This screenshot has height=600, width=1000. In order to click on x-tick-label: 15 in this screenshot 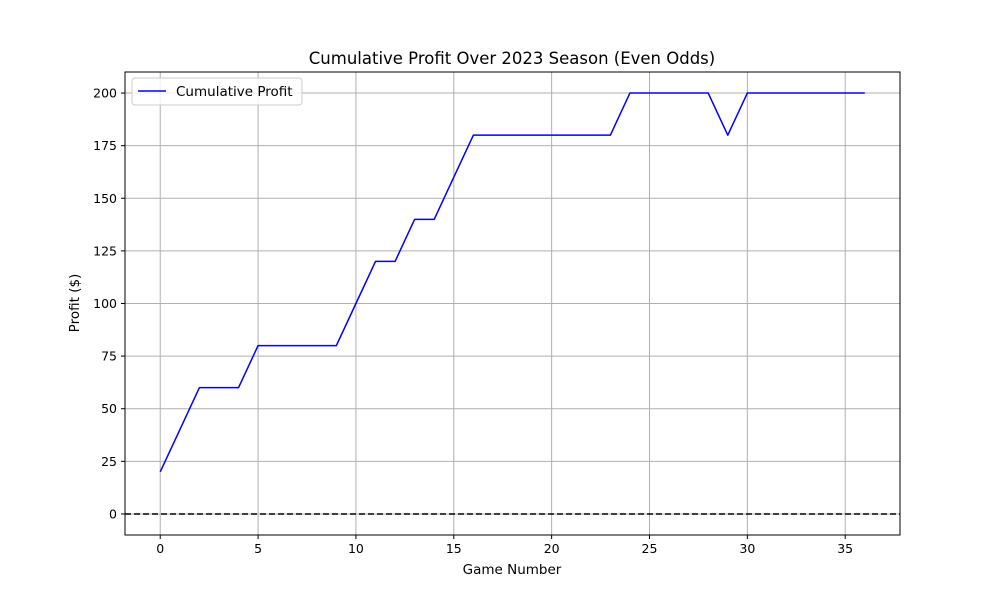, I will do `click(454, 548)`.